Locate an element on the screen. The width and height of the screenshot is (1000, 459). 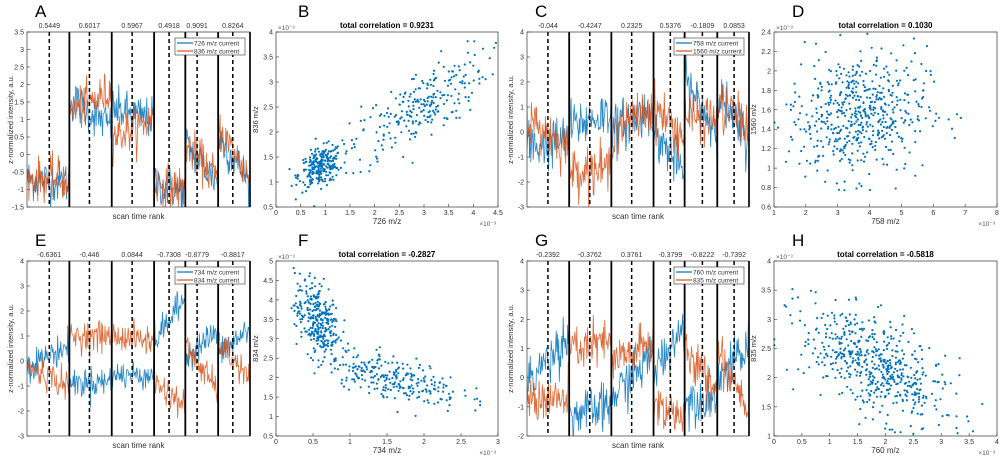
plot-area is located at coordinates (138, 140).